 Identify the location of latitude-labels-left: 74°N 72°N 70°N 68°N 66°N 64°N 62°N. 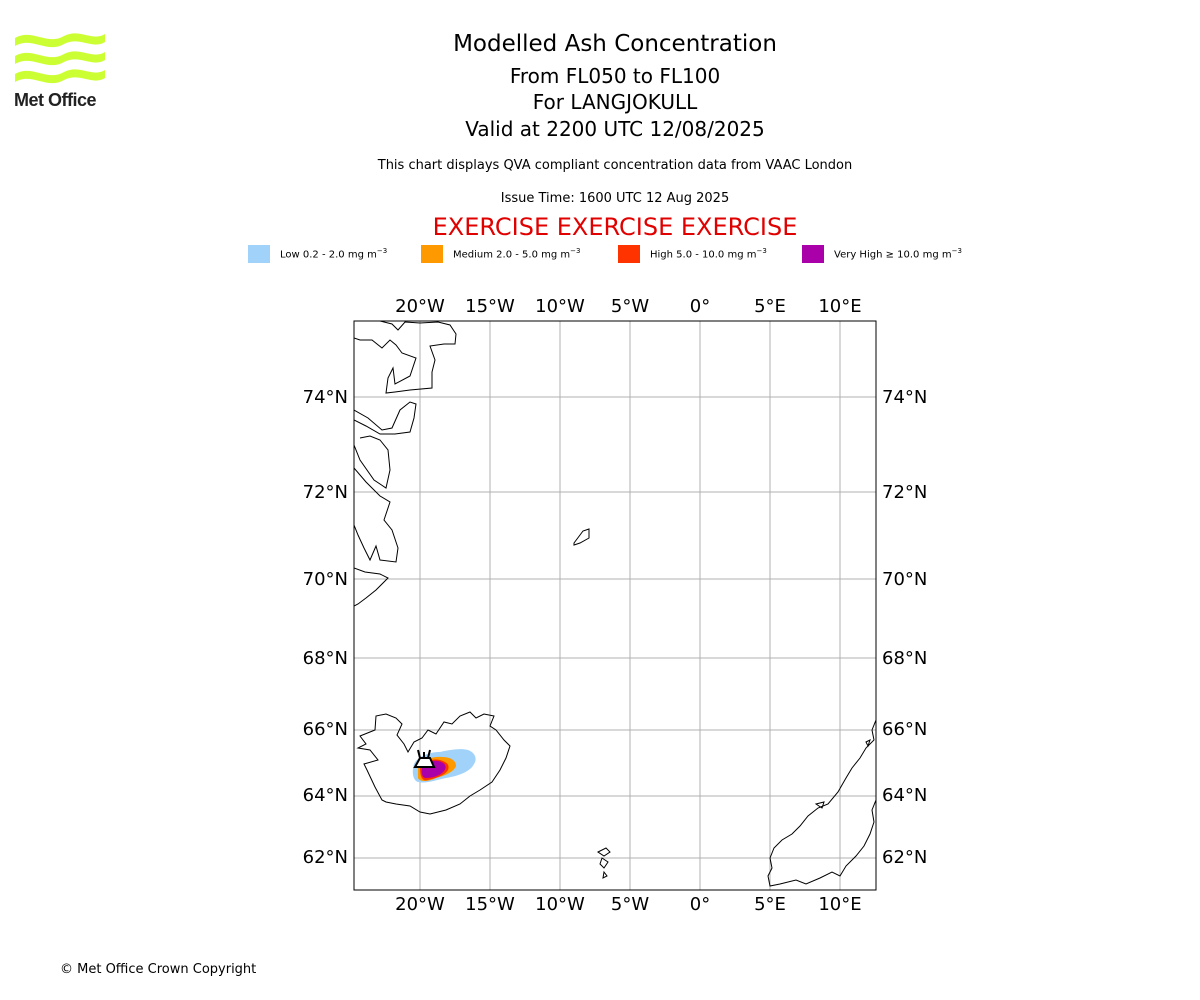
(325, 627).